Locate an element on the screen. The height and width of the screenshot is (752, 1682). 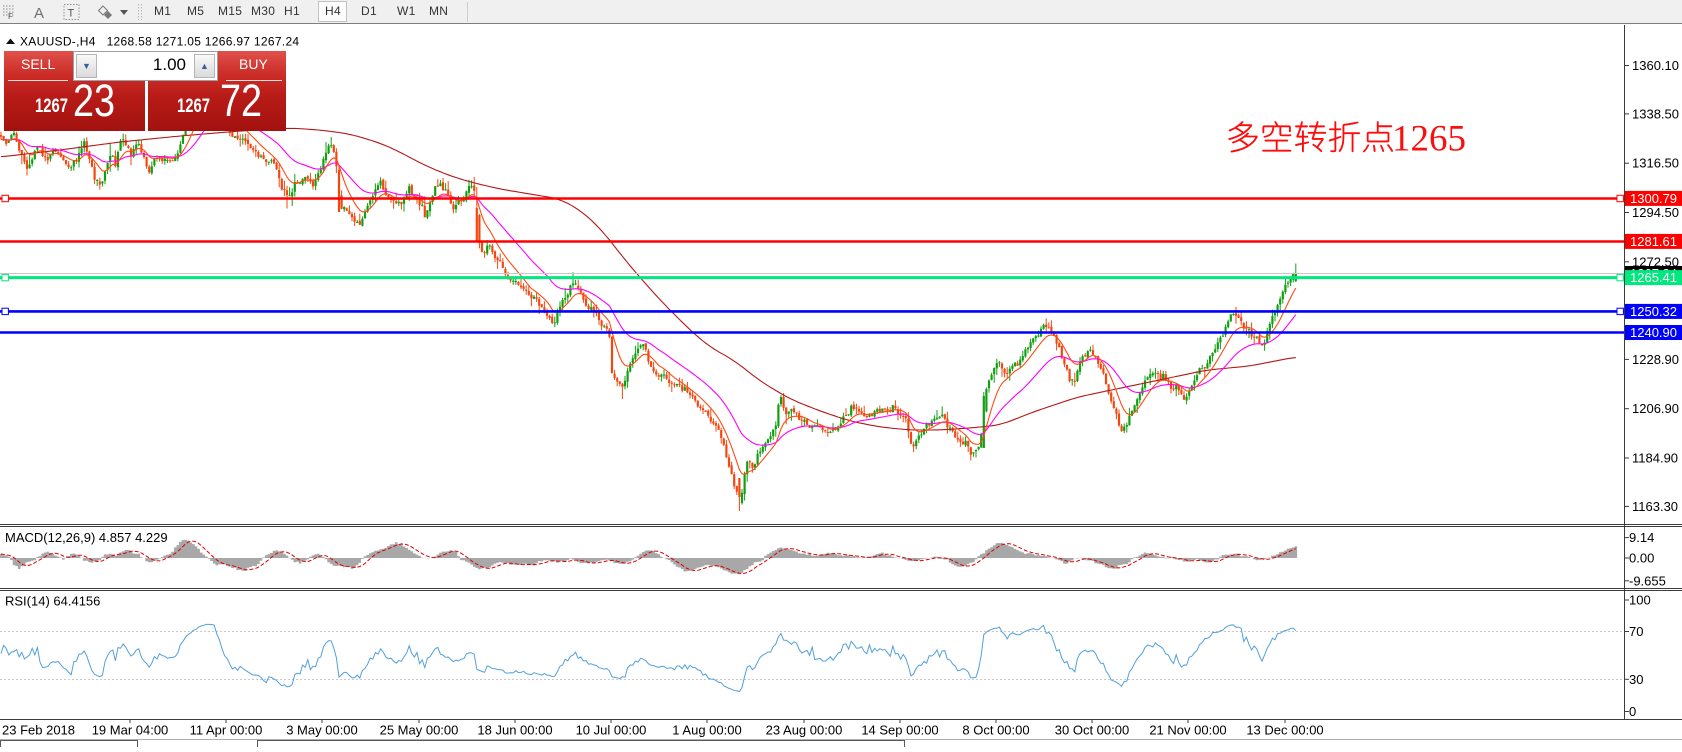
svg-text: 1163.30 is located at coordinates (1655, 506).